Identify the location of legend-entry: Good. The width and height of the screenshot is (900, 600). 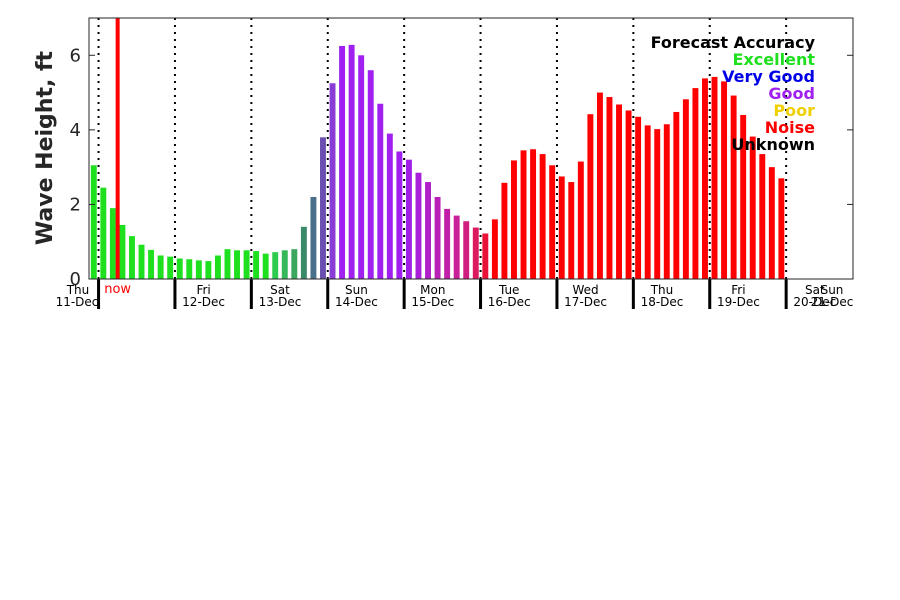
(791, 93).